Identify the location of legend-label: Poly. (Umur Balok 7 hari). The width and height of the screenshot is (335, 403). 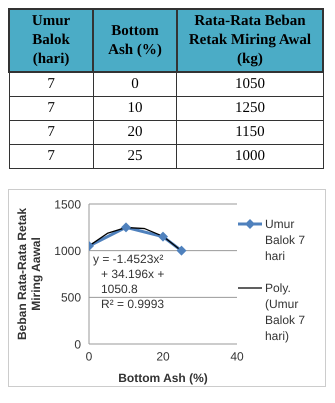
(285, 312).